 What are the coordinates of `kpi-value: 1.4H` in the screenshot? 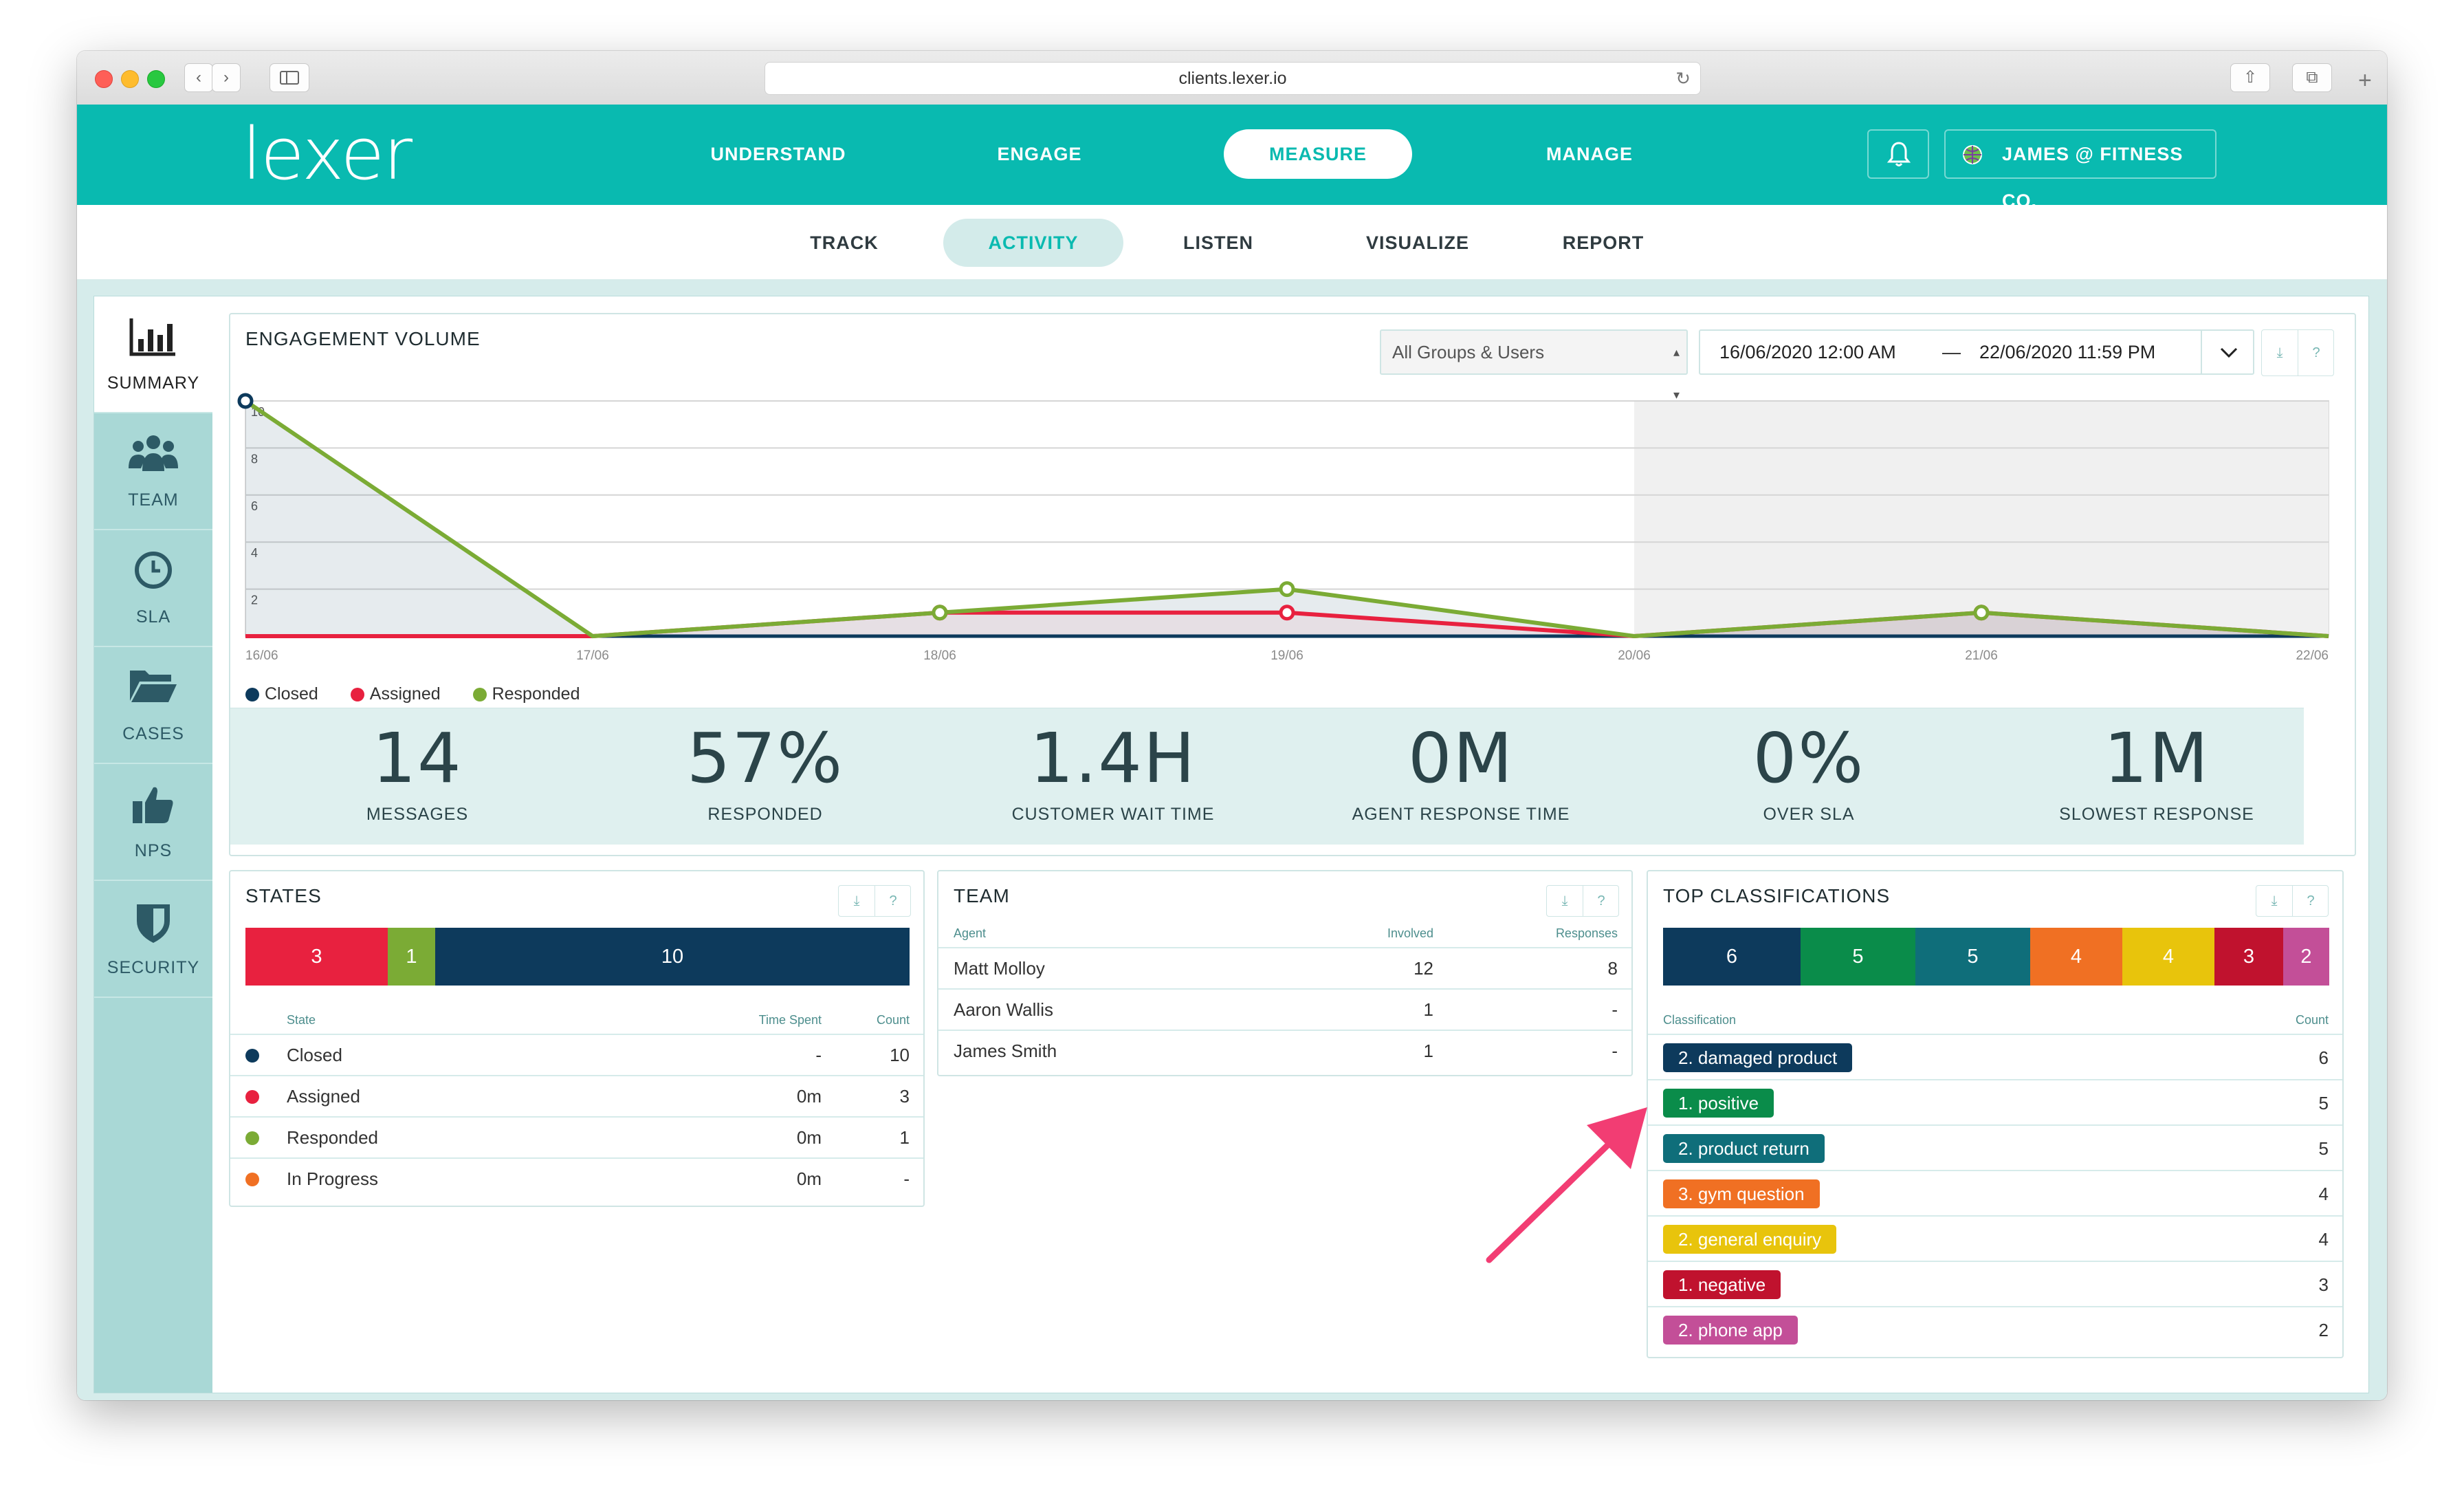 It's located at (1113, 758).